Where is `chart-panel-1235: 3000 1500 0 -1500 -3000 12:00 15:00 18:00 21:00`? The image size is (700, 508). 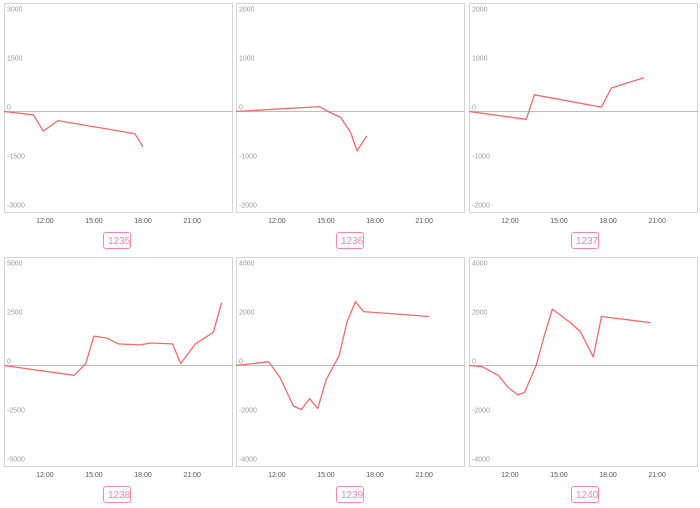 chart-panel-1235: 3000 1500 0 -1500 -3000 12:00 15:00 18:00 21:00 is located at coordinates (118, 114).